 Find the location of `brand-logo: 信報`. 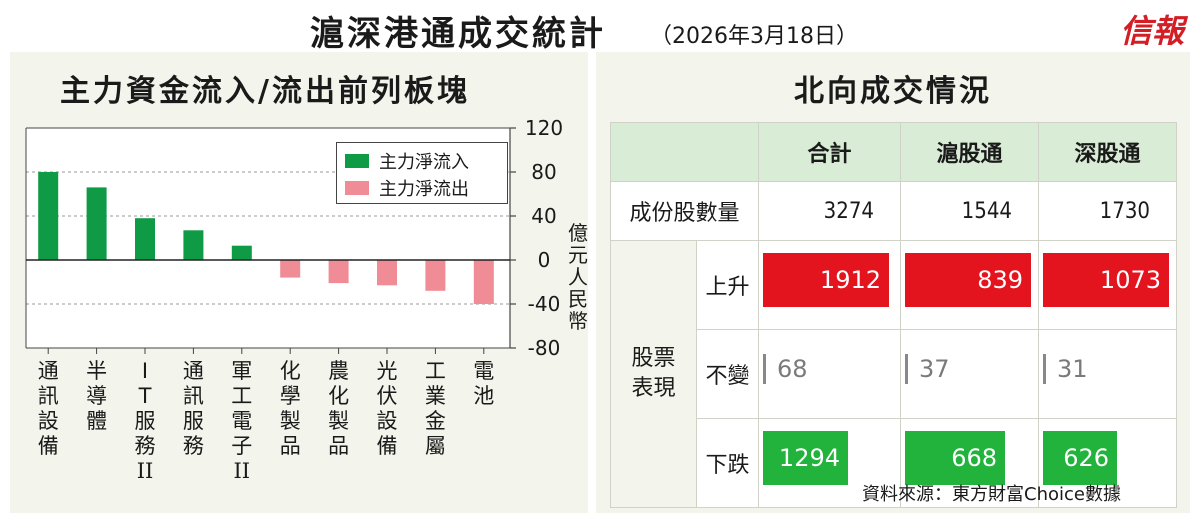

brand-logo: 信報 is located at coordinates (1152, 31).